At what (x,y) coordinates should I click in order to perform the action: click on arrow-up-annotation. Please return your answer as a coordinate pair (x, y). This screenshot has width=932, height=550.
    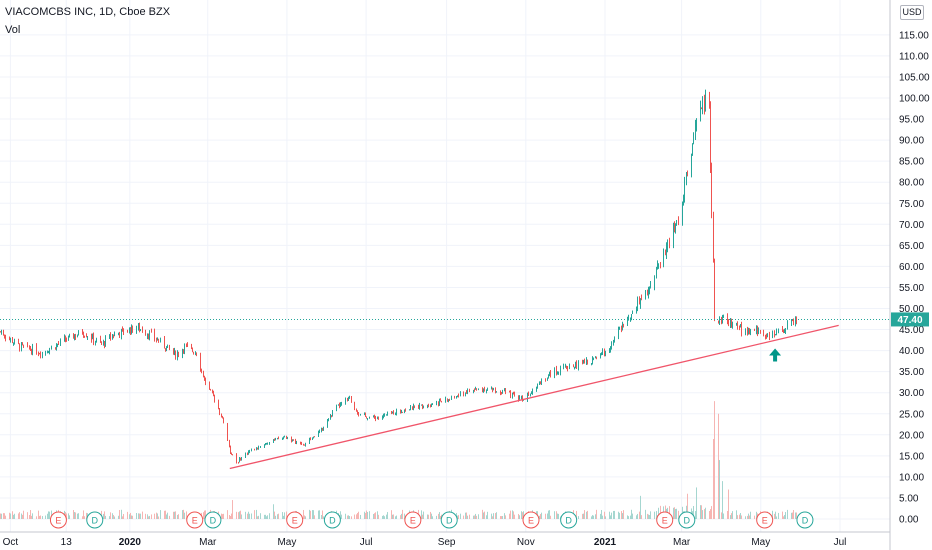
    Looking at the image, I should click on (775, 355).